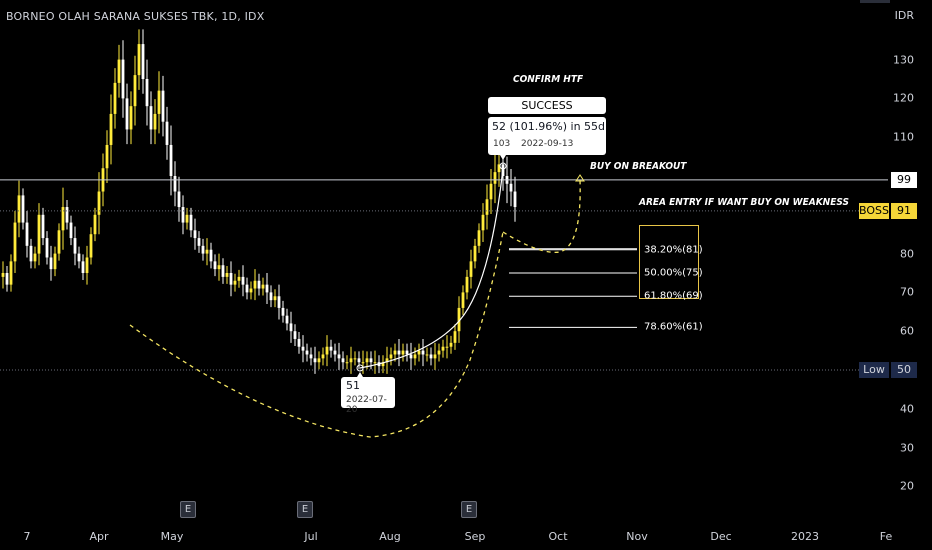  I want to click on fib-label: 50.00%(75), so click(673, 273).